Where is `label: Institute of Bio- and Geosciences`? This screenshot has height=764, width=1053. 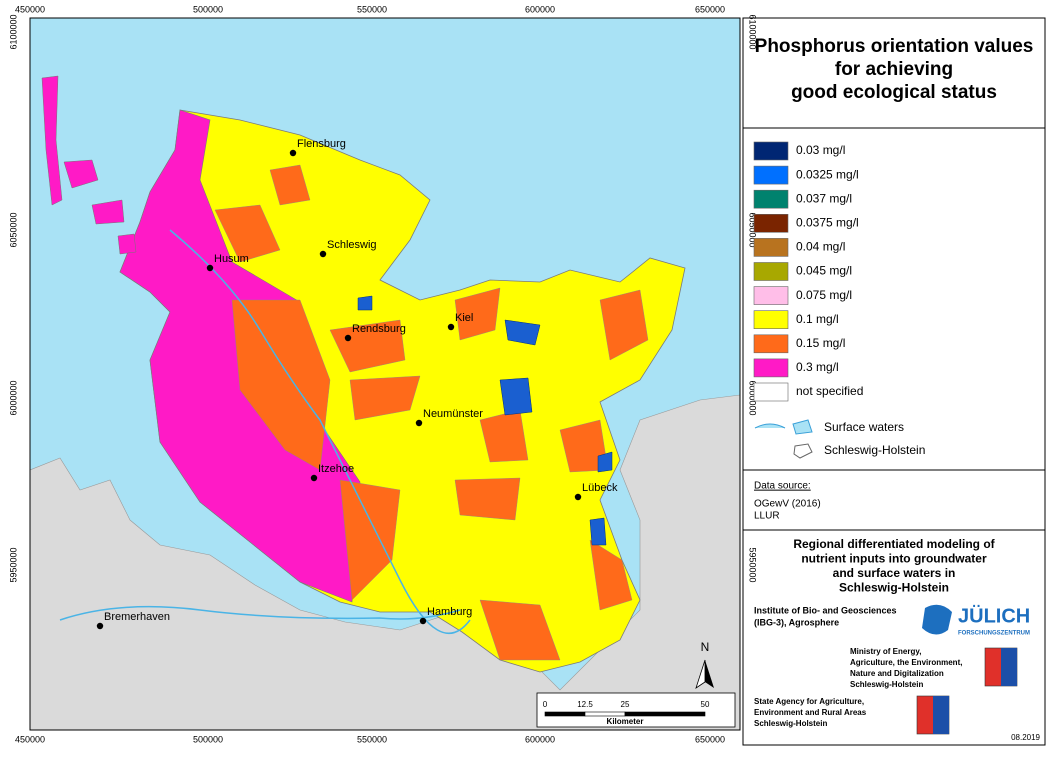
label: Institute of Bio- and Geosciences is located at coordinates (825, 610).